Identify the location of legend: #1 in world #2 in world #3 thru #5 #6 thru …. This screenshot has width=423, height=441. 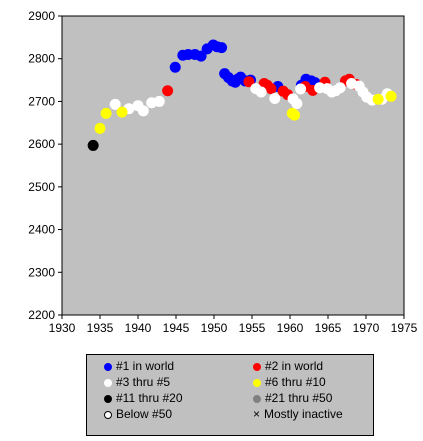
(230, 395).